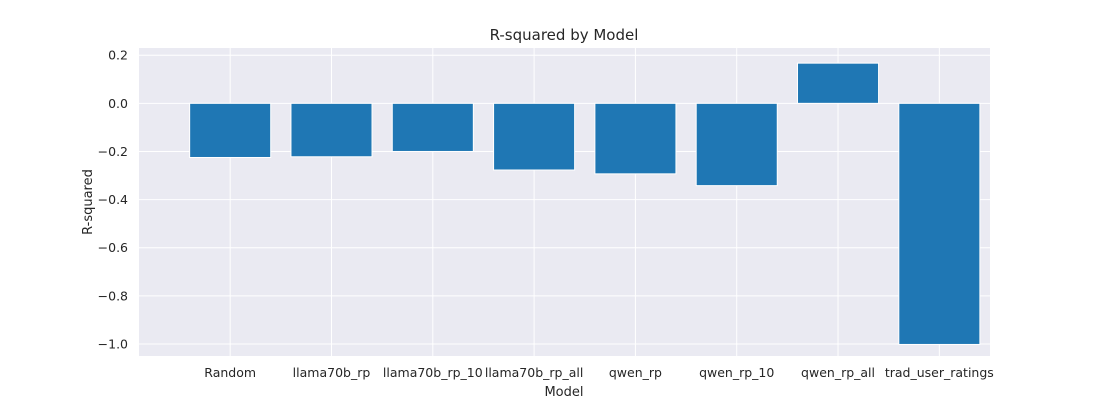 The height and width of the screenshot is (400, 1100). What do you see at coordinates (838, 83) in the screenshot?
I see `bar-qwen-rp-all` at bounding box center [838, 83].